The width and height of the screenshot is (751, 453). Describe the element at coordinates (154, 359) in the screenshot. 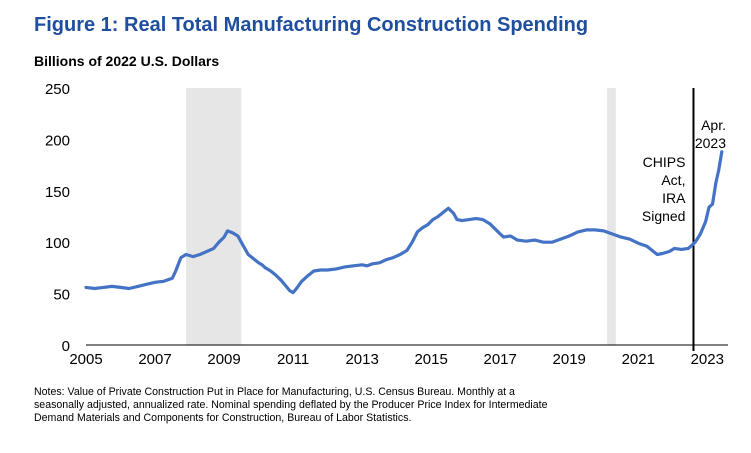

I see `x-tick-label-1: 2007` at that location.